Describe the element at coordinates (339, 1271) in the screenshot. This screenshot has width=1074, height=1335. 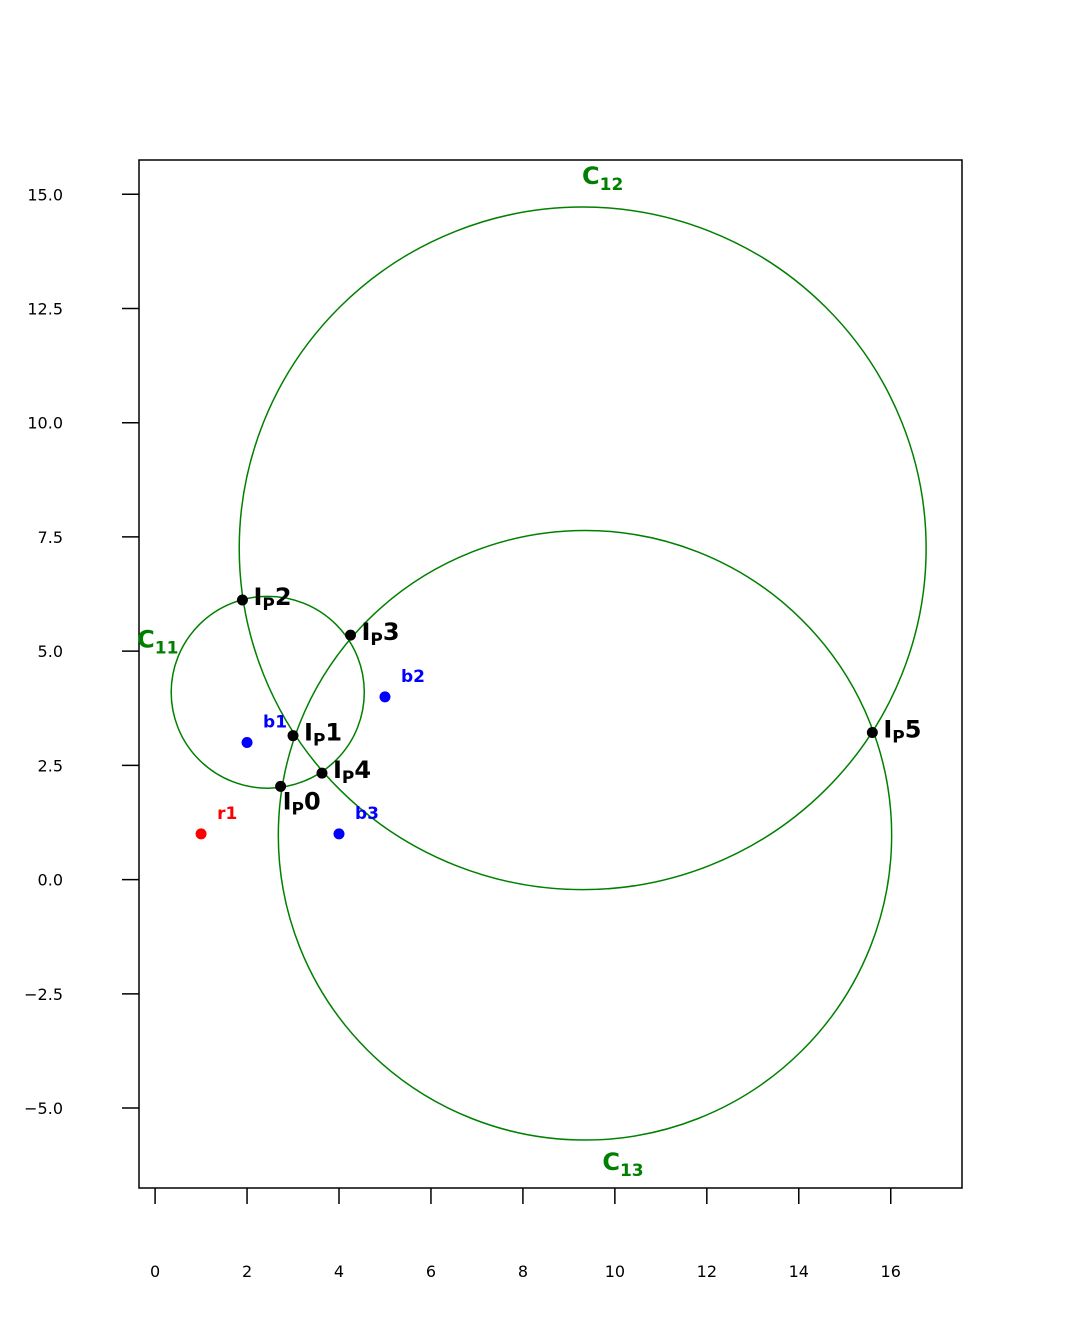
I see `x-tick-label: 4` at that location.